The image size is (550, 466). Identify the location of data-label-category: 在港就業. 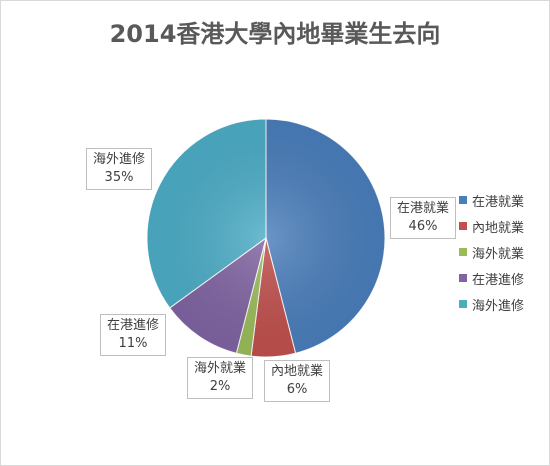
(423, 208).